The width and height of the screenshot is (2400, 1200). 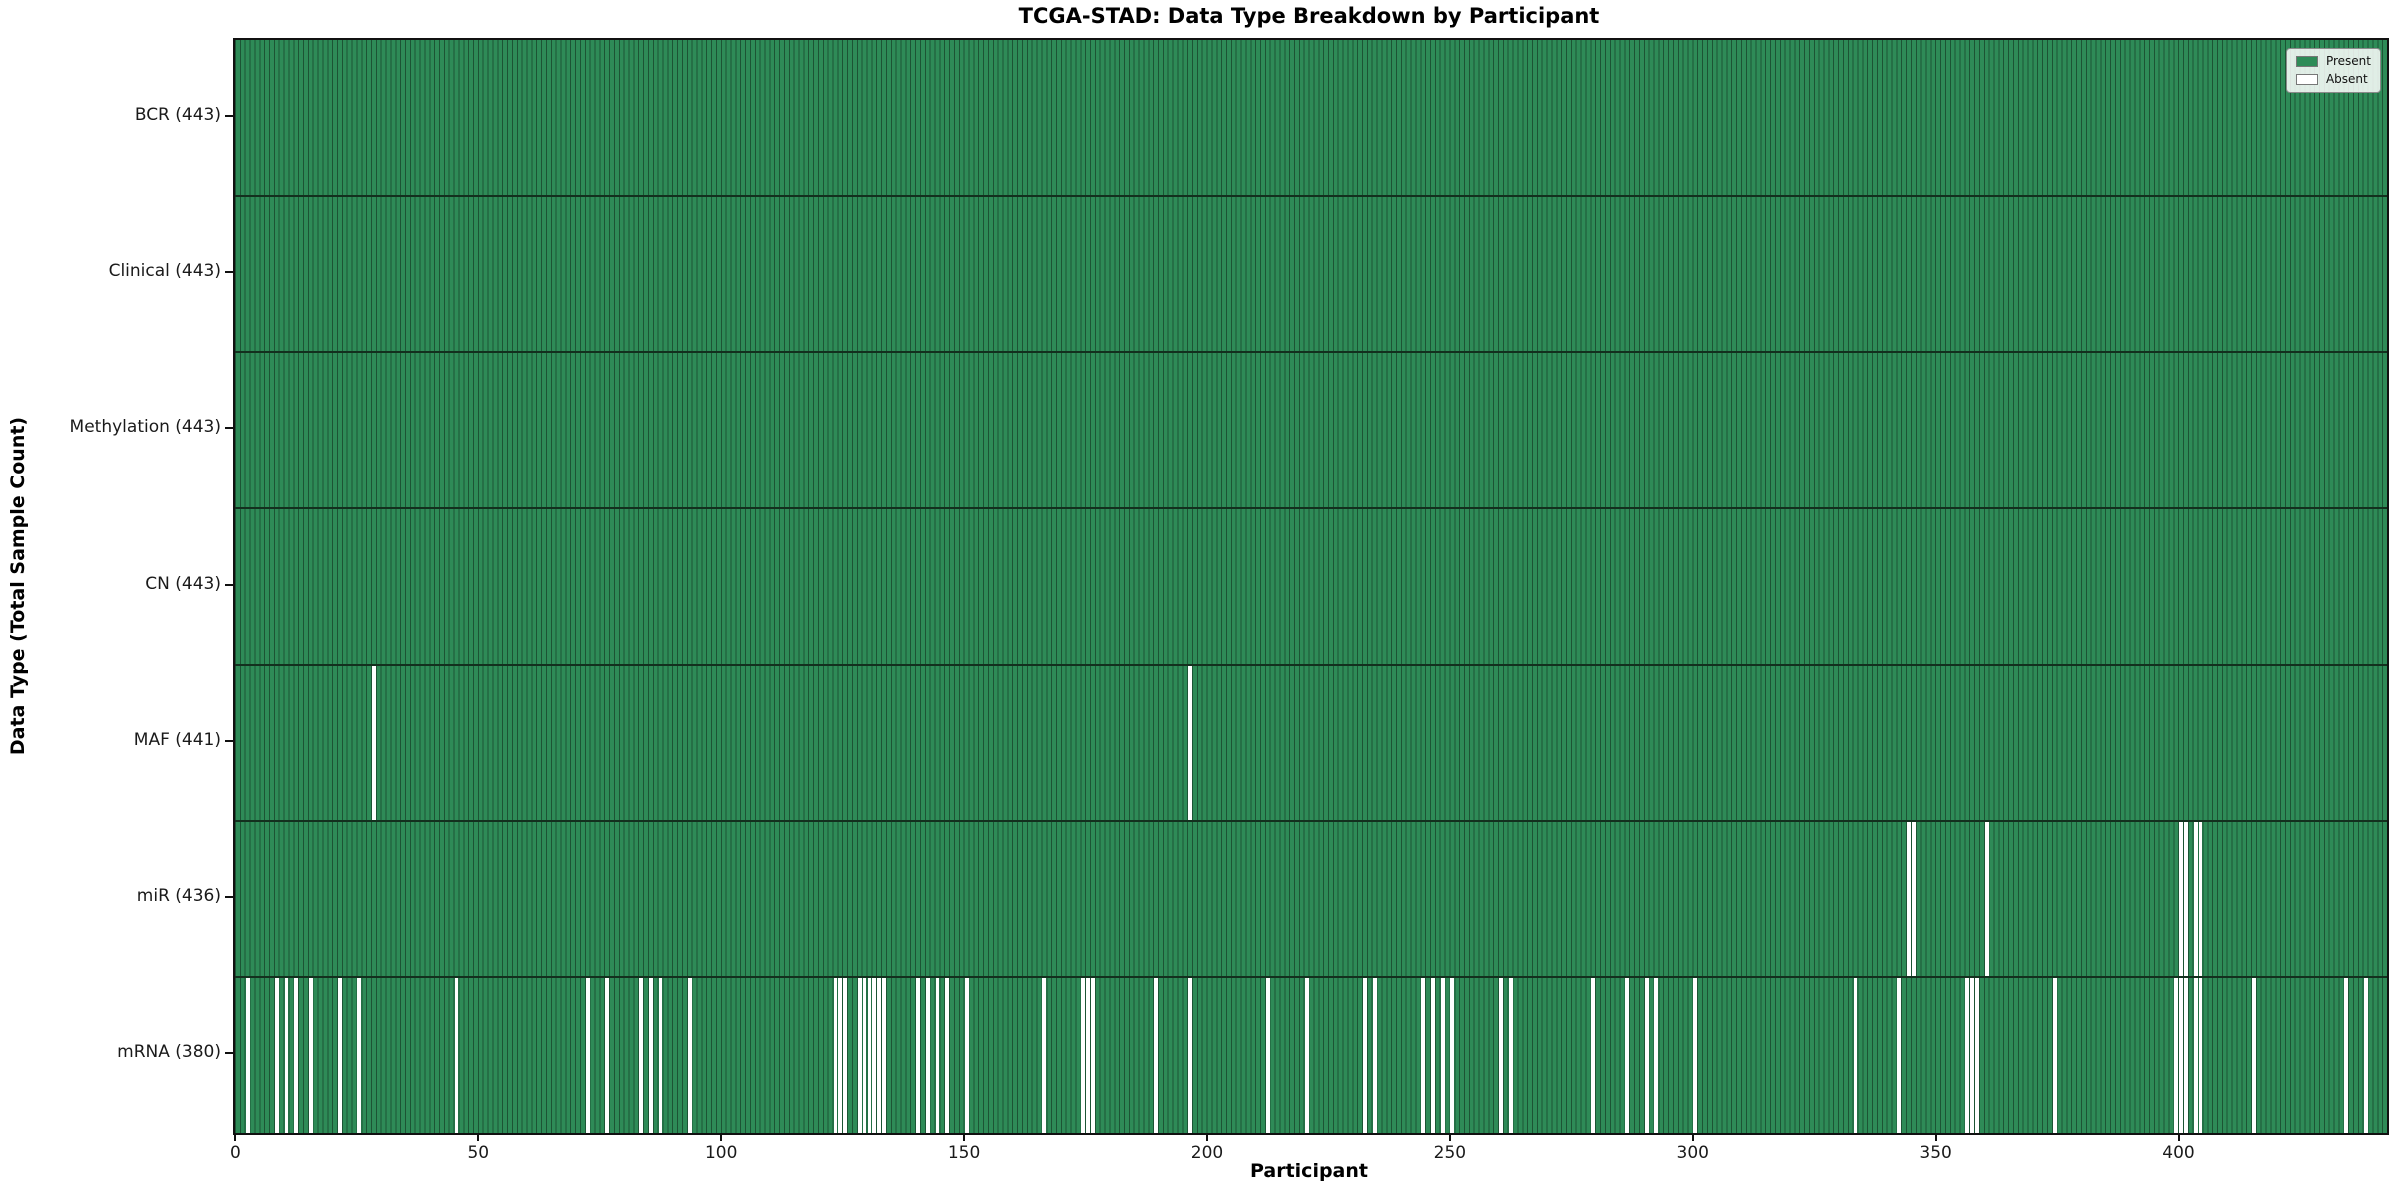 I want to click on y-tick-label: Clinical (443), so click(x=164, y=271).